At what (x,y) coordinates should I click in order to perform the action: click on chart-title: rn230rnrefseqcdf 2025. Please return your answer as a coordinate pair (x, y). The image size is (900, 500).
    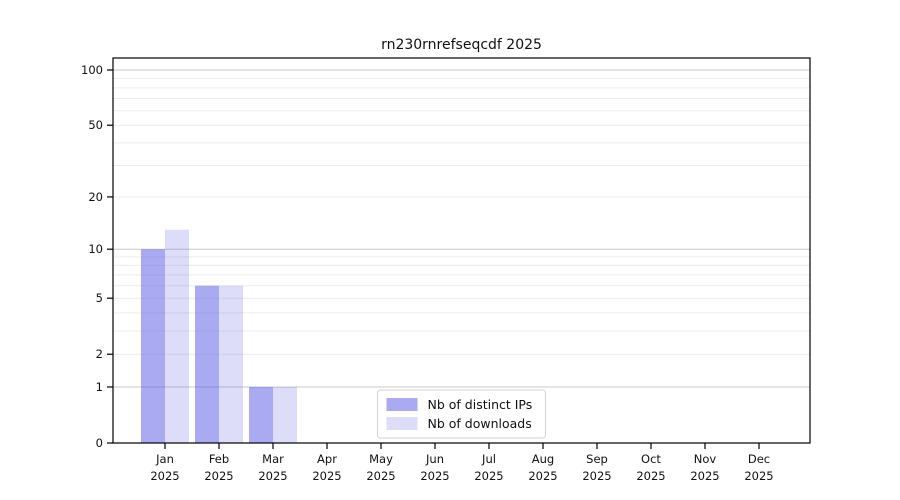
    Looking at the image, I should click on (461, 45).